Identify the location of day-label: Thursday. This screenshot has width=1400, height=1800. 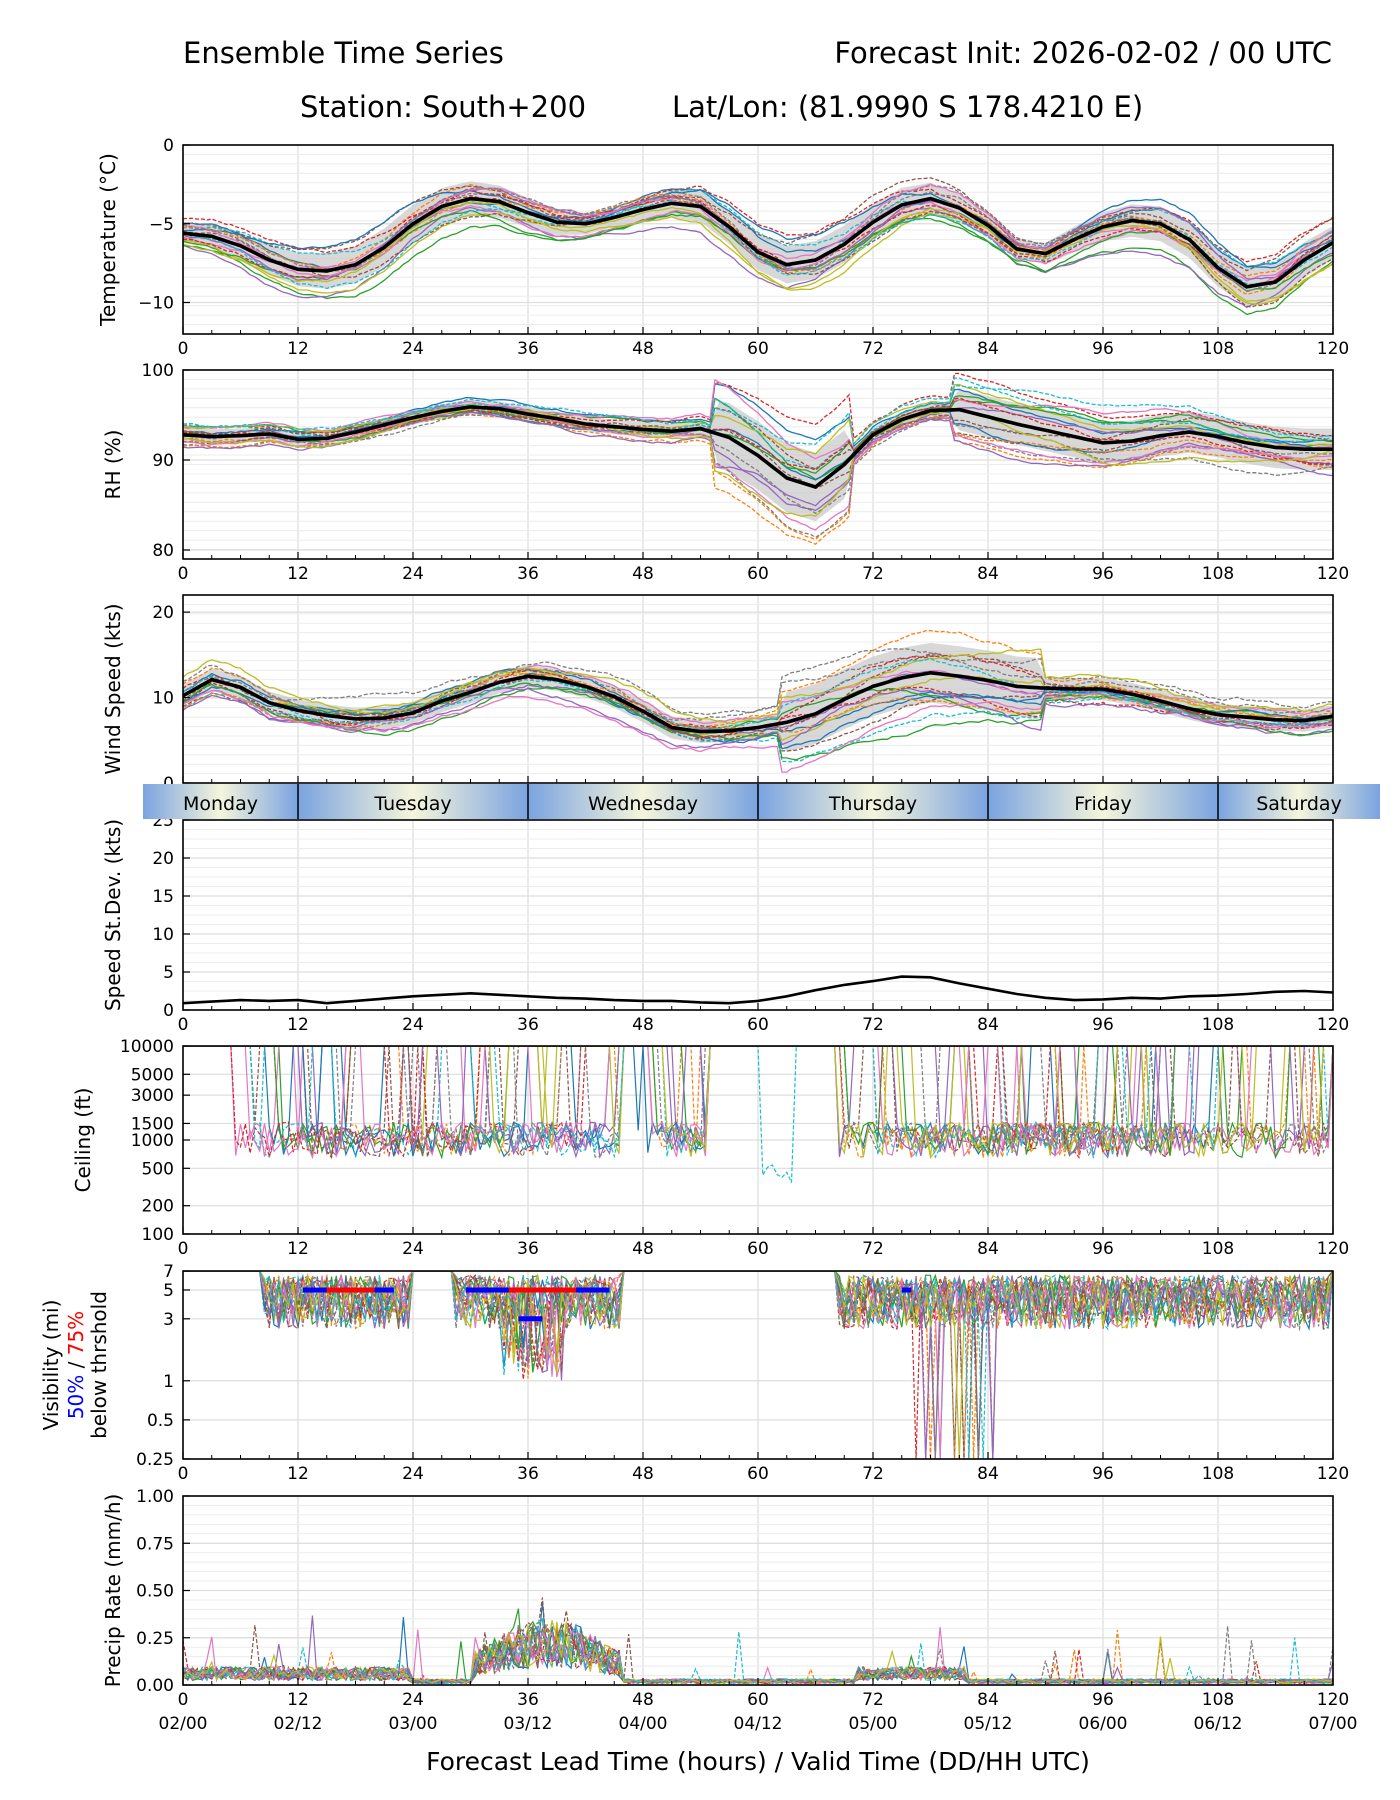
(872, 804).